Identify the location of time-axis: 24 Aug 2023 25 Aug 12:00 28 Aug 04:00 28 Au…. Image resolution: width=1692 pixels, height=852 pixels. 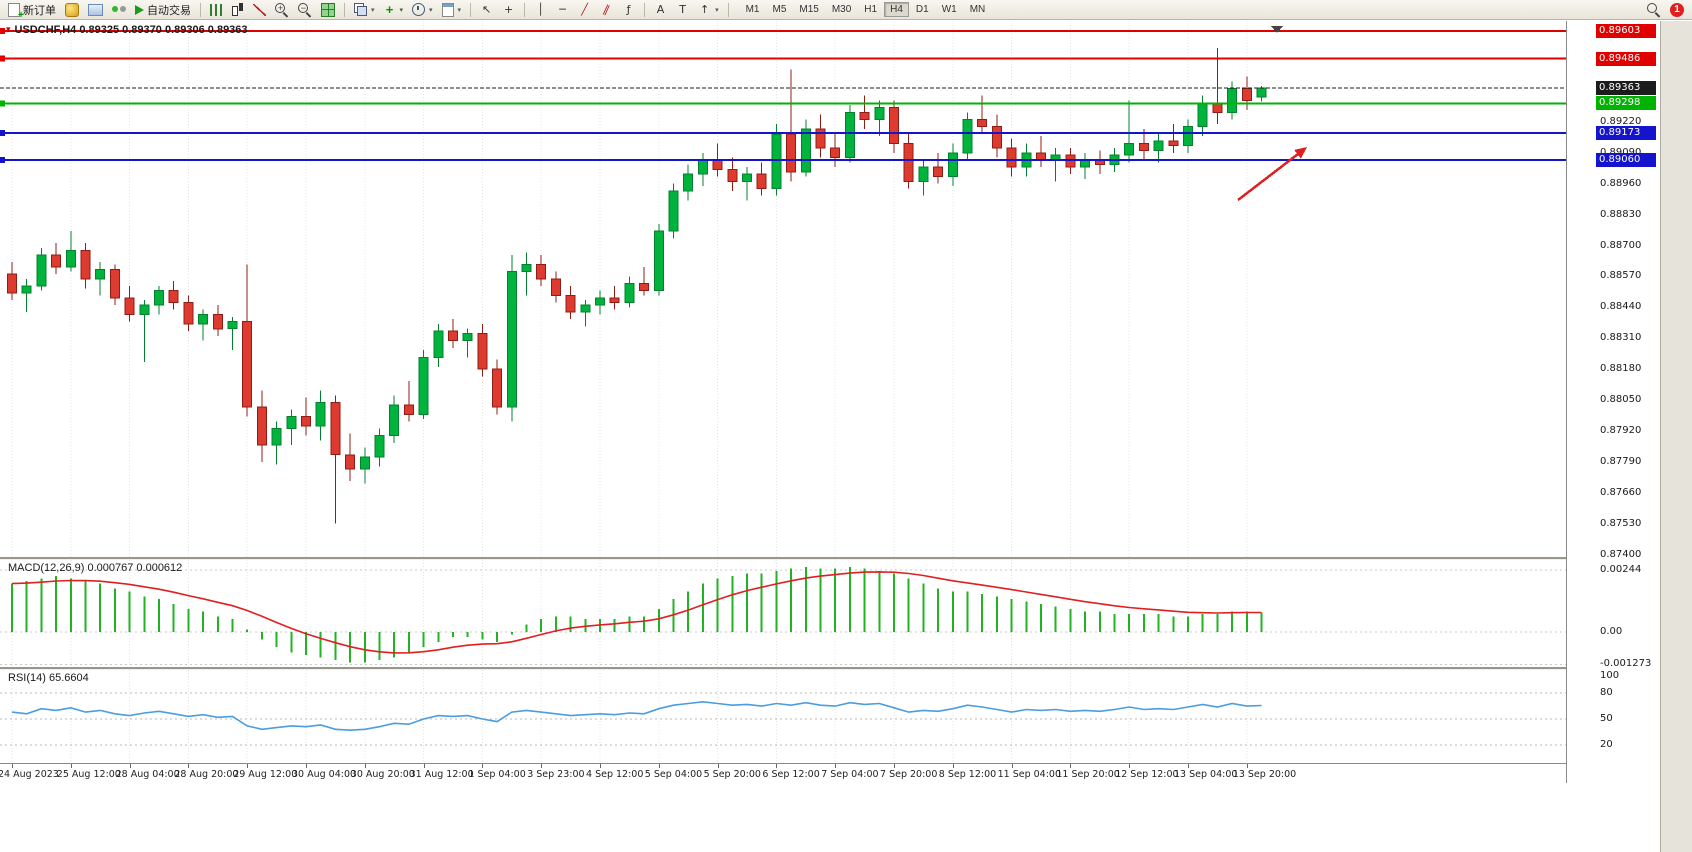
(783, 773).